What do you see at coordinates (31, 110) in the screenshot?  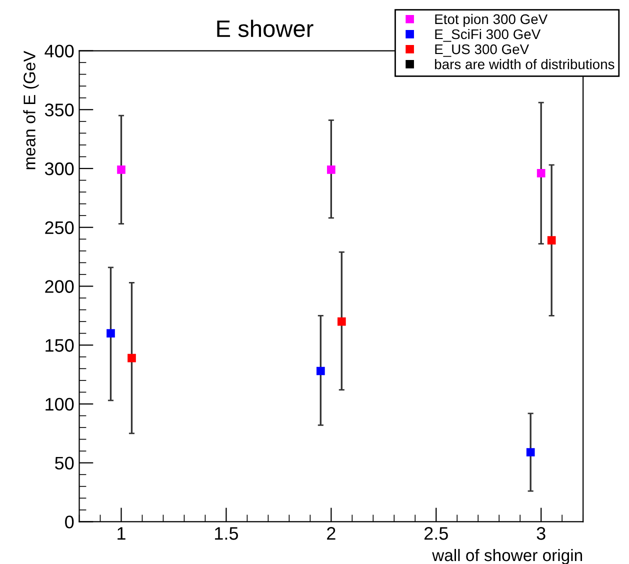 I see `y-axis-title: mean of E (GeV` at bounding box center [31, 110].